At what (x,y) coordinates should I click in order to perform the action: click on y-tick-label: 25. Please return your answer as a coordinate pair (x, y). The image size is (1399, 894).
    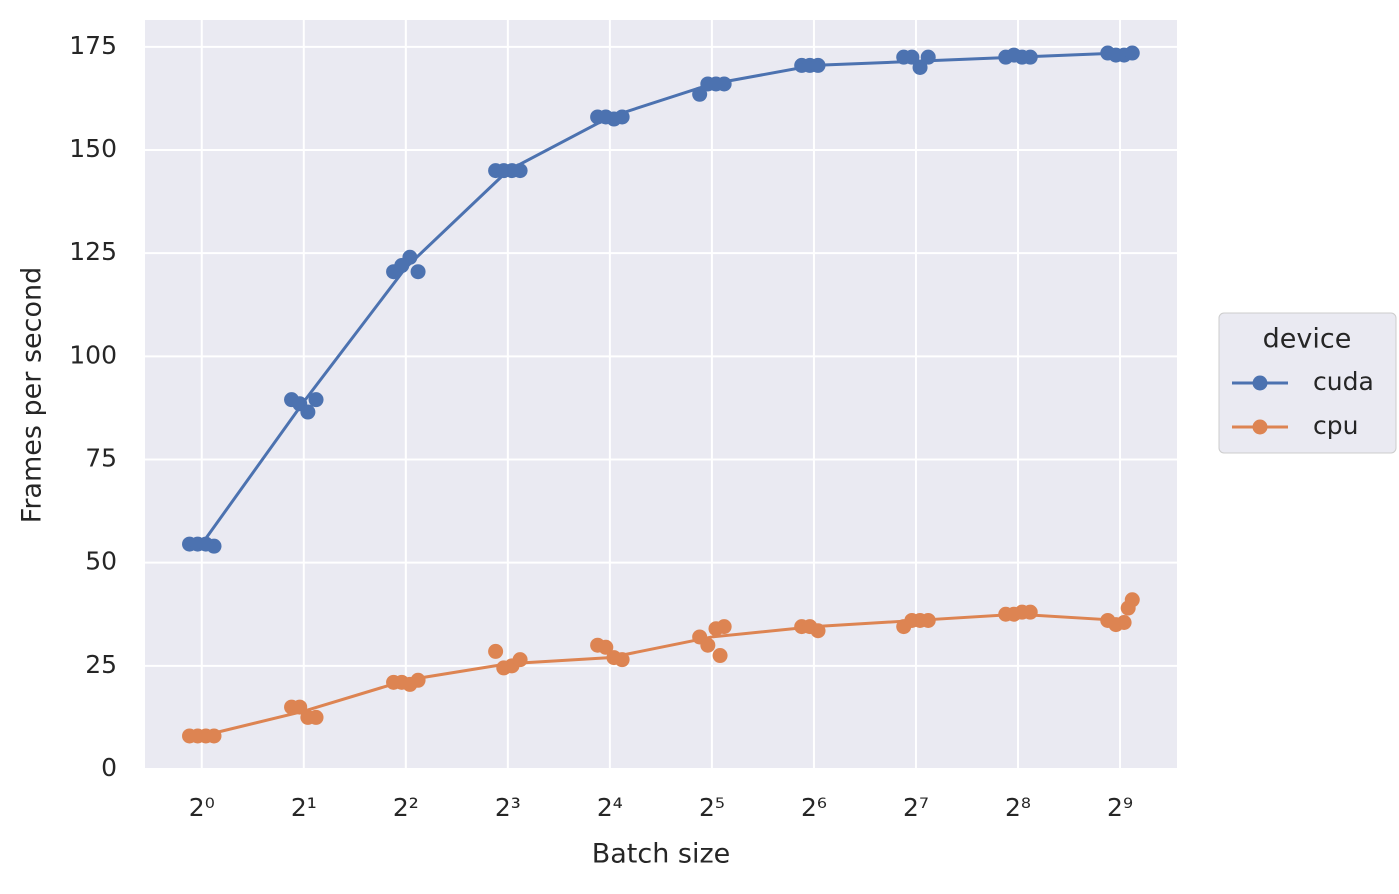
    Looking at the image, I should click on (101, 664).